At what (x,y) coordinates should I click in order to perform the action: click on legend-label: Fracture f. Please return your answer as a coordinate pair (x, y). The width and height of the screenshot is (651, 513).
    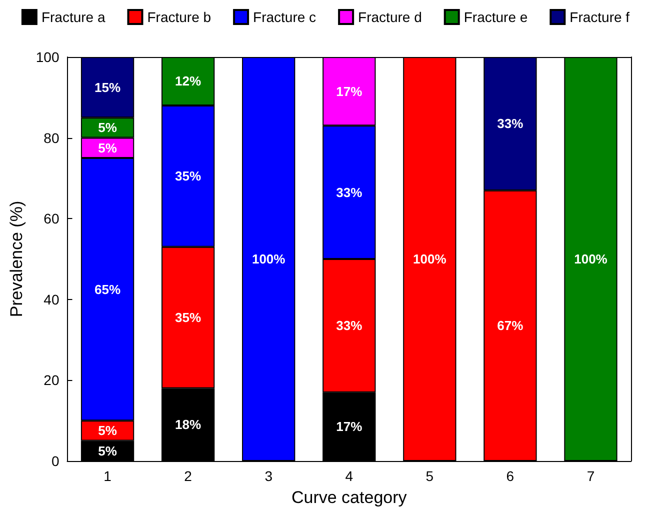
    Looking at the image, I should click on (600, 17).